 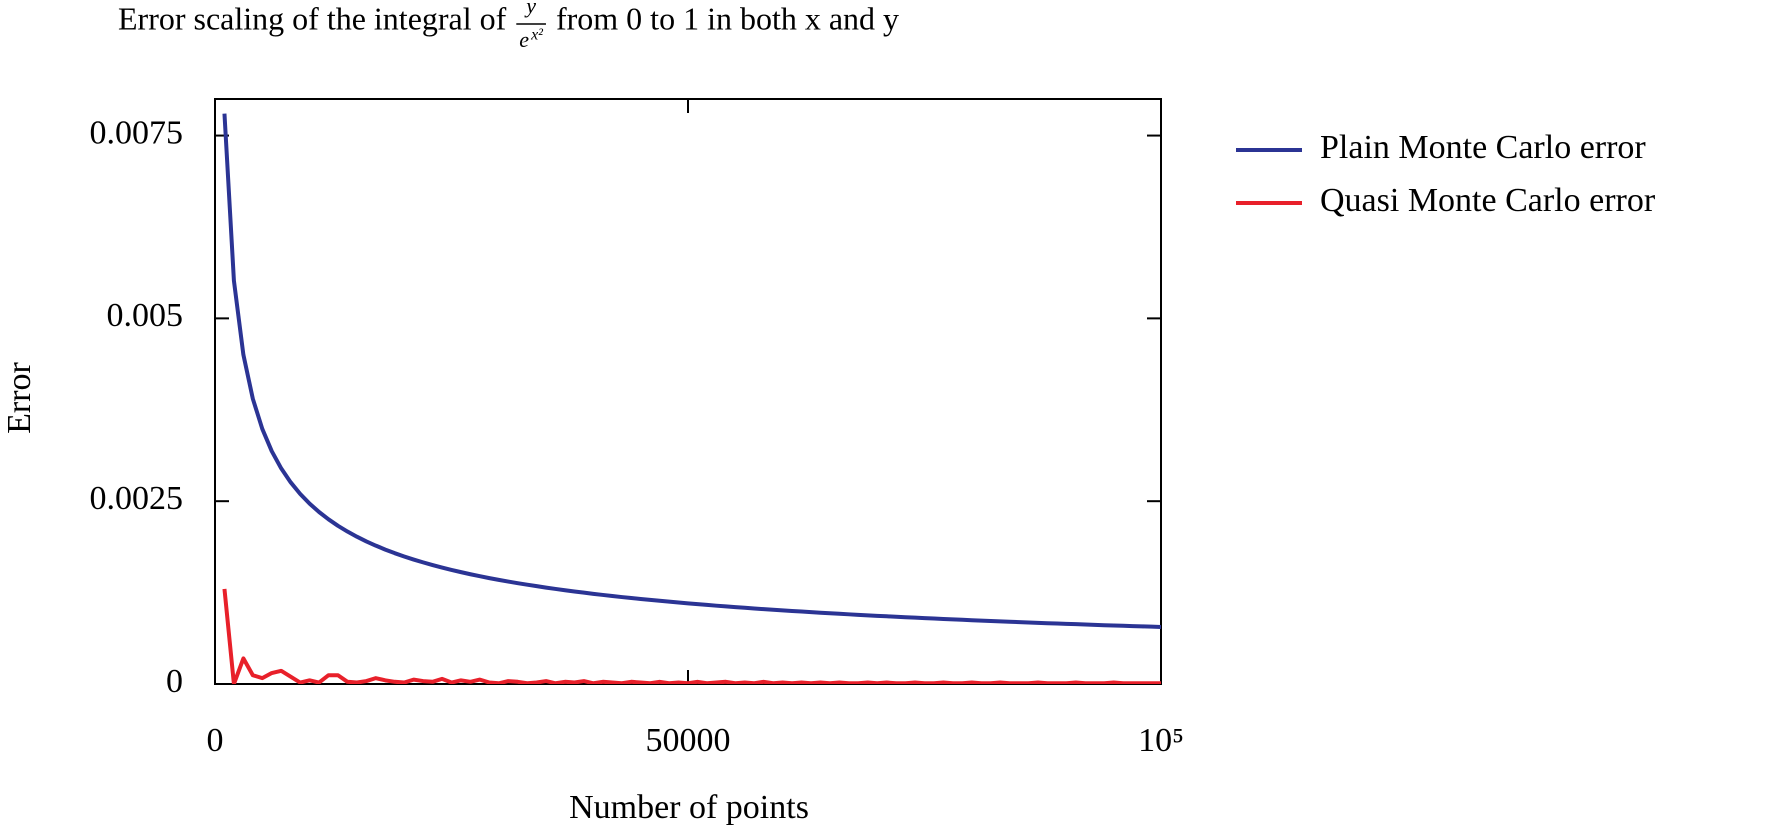 I want to click on title-denominator-power: x², so click(x=537, y=35).